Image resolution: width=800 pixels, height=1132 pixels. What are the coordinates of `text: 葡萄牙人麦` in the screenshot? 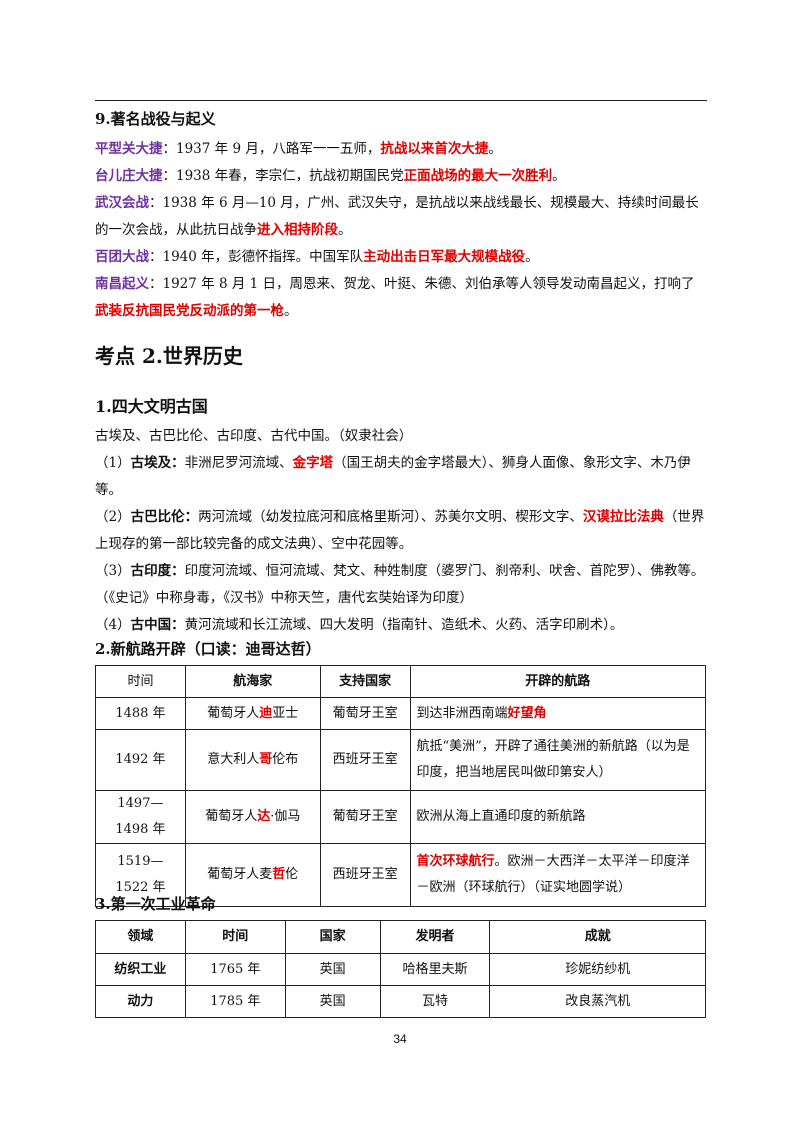 It's located at (240, 874).